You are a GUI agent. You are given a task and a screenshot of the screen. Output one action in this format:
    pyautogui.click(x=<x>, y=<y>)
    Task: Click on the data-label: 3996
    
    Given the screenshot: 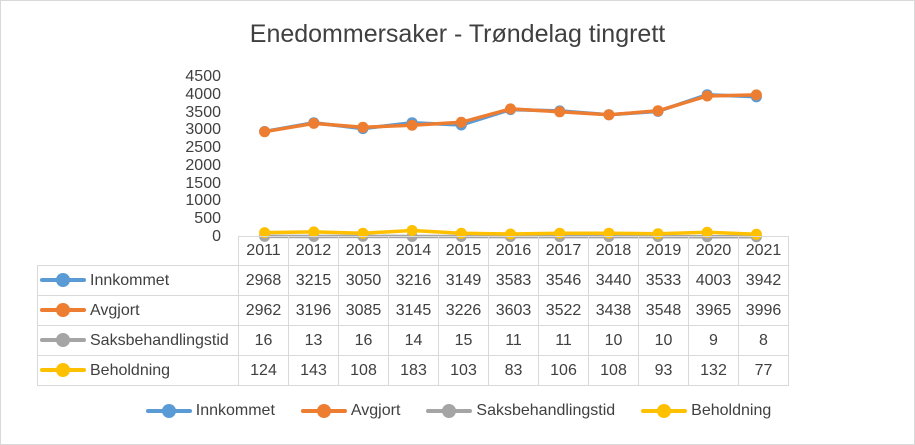 What is the action you would take?
    pyautogui.click(x=763, y=310)
    